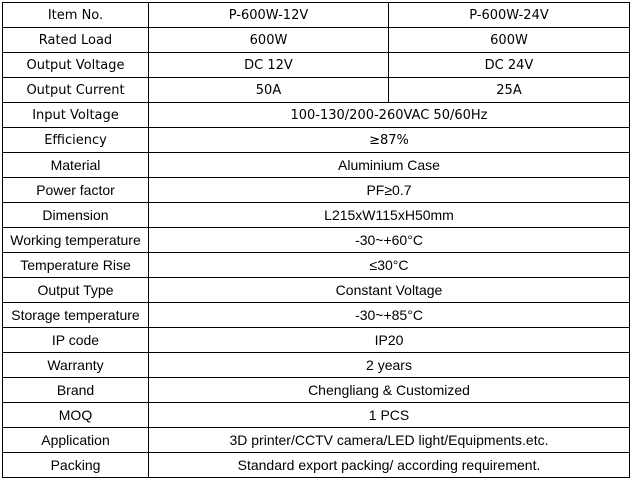 The image size is (630, 478). I want to click on spec-value: DC 24V, so click(509, 65).